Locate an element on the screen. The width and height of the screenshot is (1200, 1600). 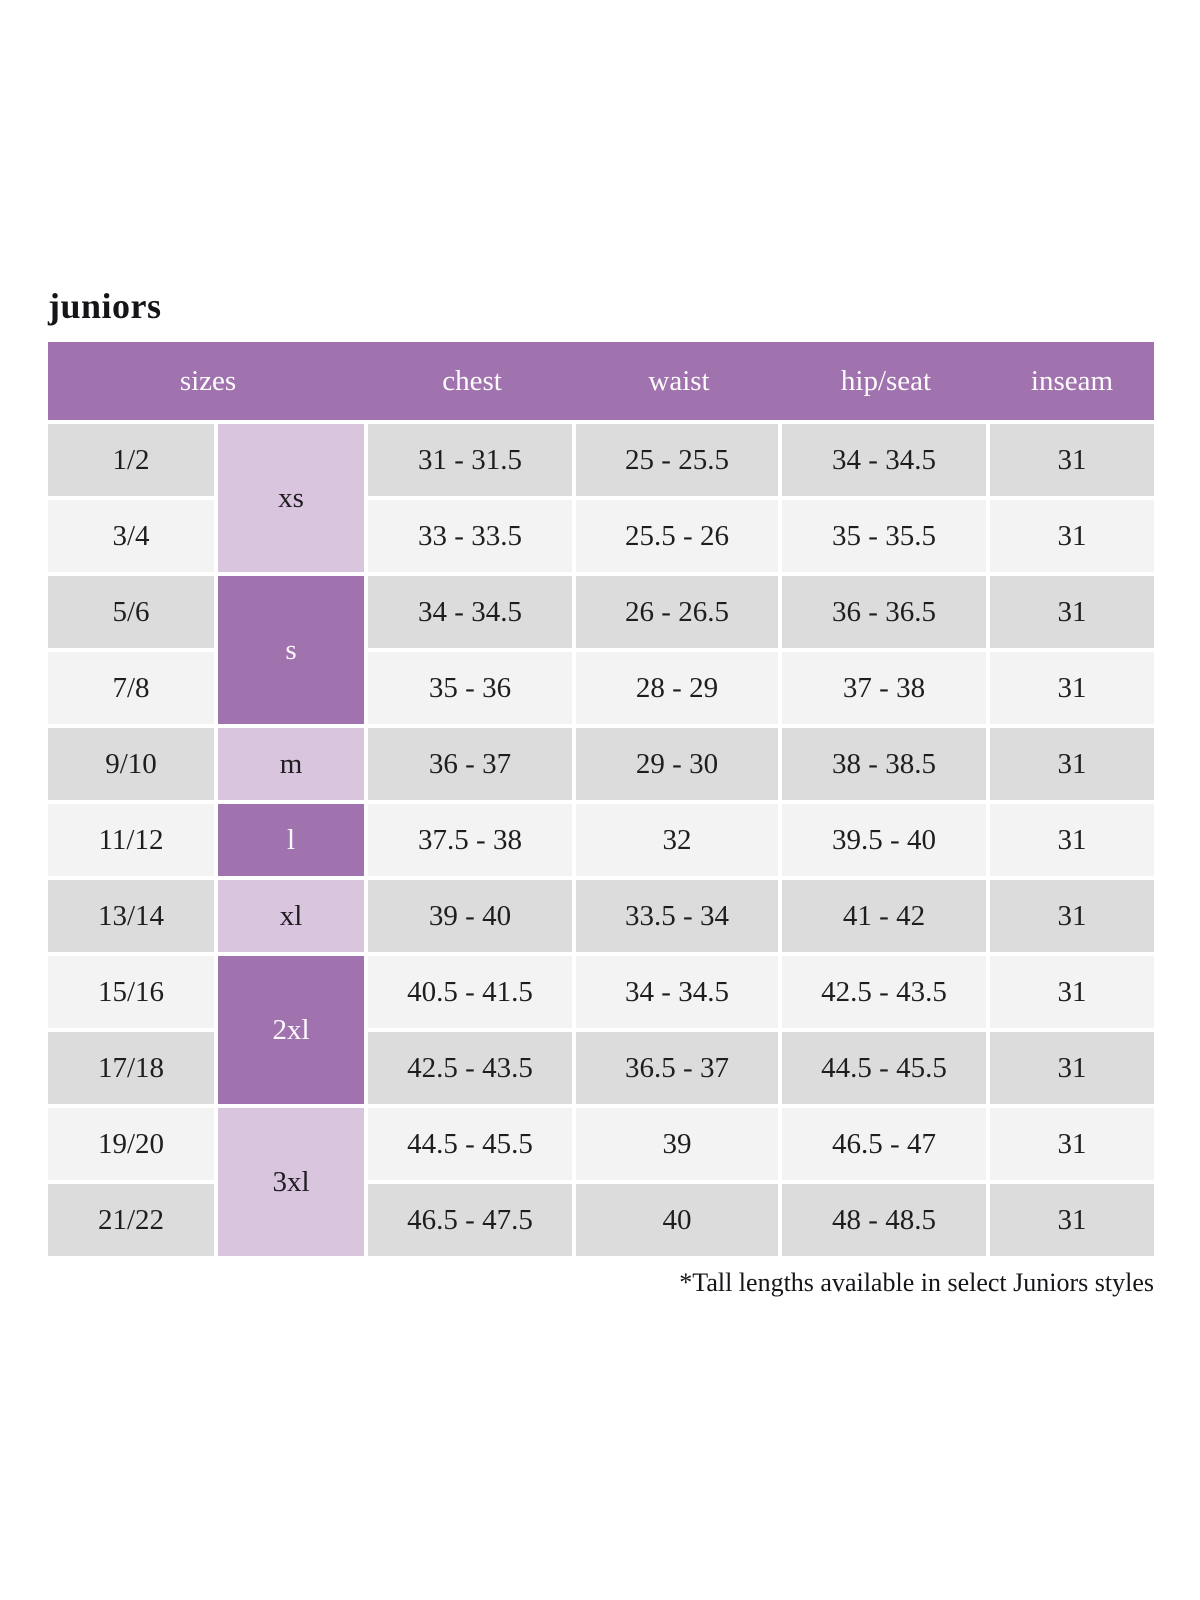
hipseat-value-cell: 34 - 34.5 is located at coordinates (884, 460).